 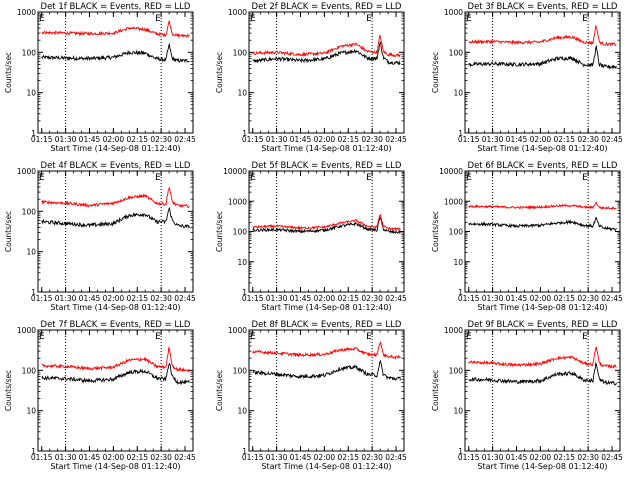 What do you see at coordinates (116, 325) in the screenshot?
I see `panel-title: Det 7f BLACK = Events, RED = LLD` at bounding box center [116, 325].